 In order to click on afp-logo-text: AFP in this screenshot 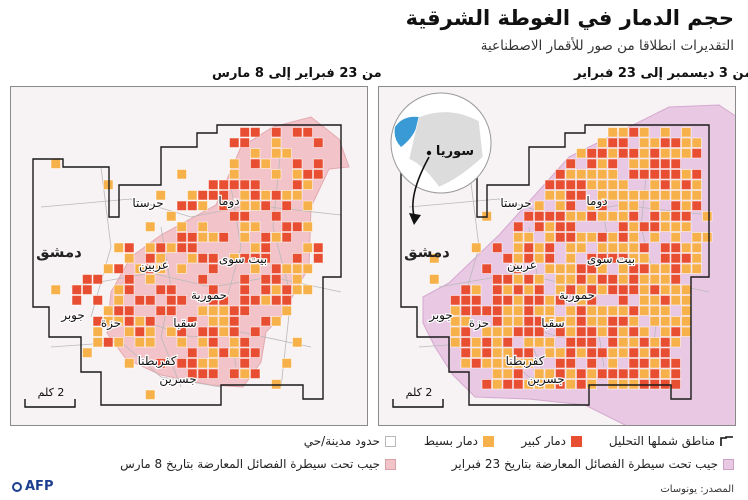, I will do `click(39, 486)`.